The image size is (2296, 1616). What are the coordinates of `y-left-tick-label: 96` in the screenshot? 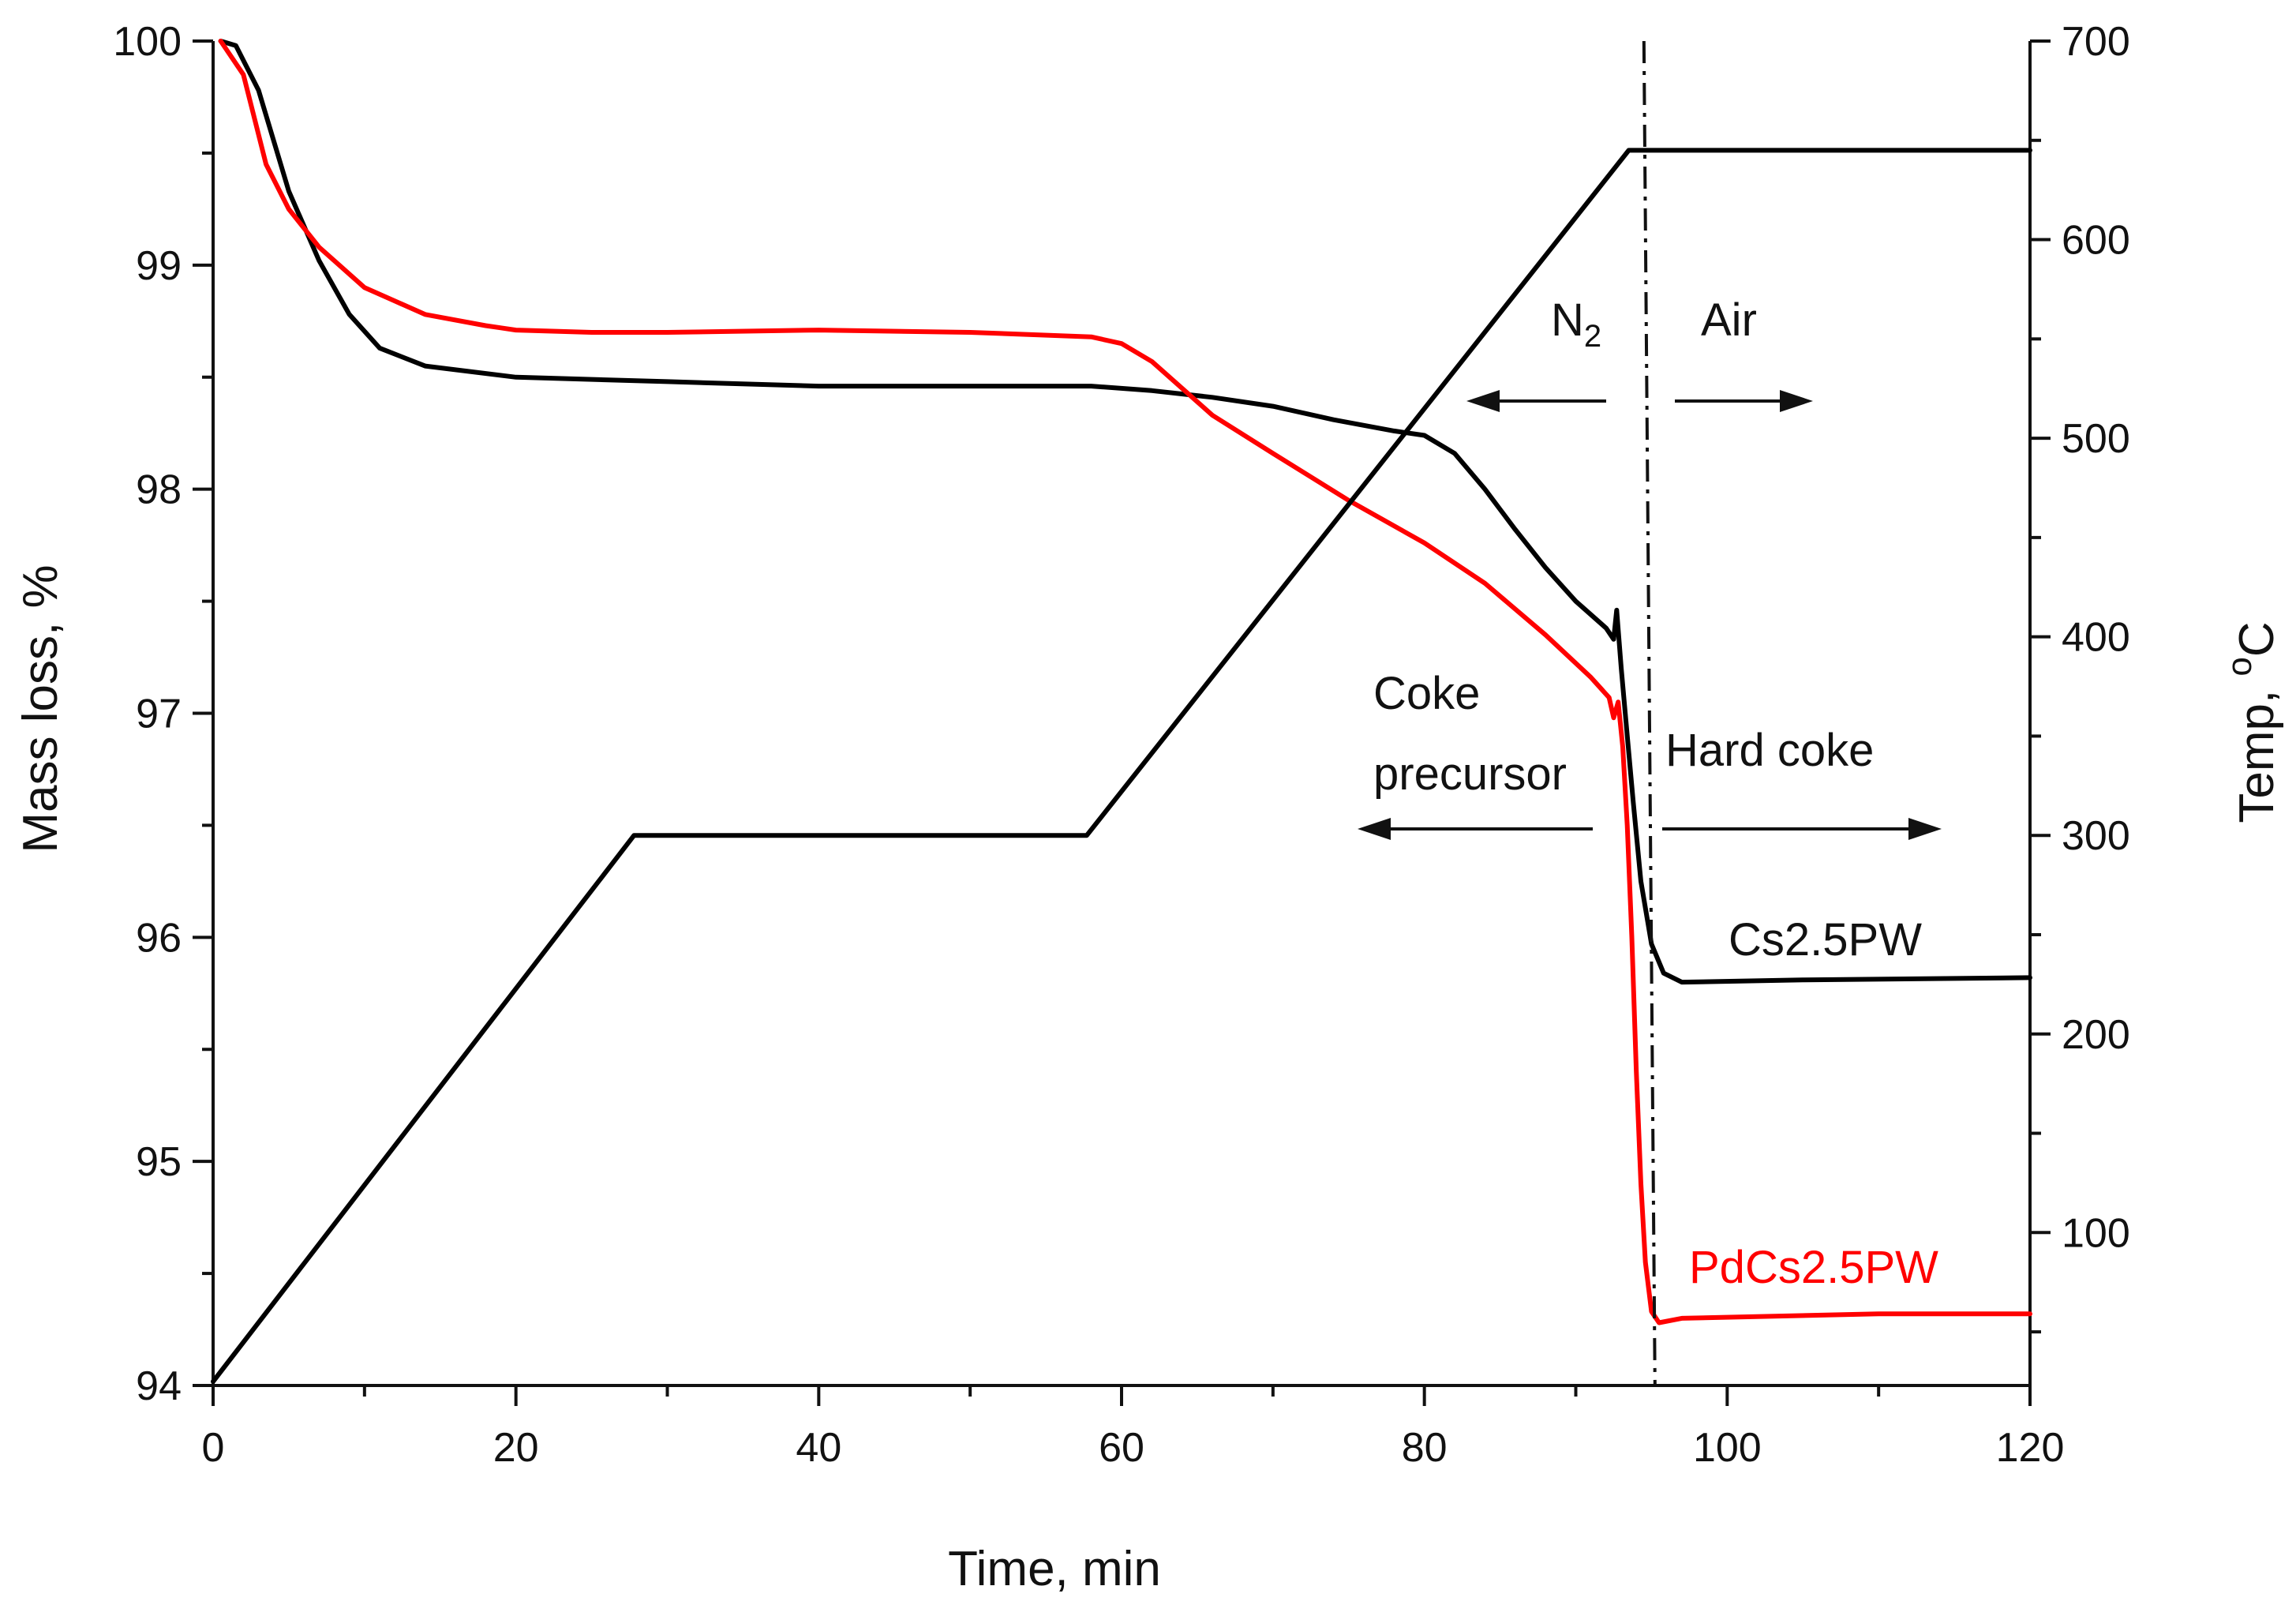 It's located at (159, 938).